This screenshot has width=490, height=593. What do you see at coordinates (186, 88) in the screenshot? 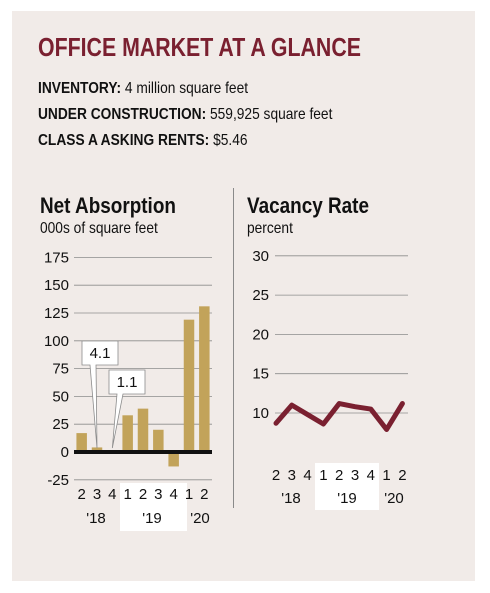
I see `stat-value: 4 million square feet` at bounding box center [186, 88].